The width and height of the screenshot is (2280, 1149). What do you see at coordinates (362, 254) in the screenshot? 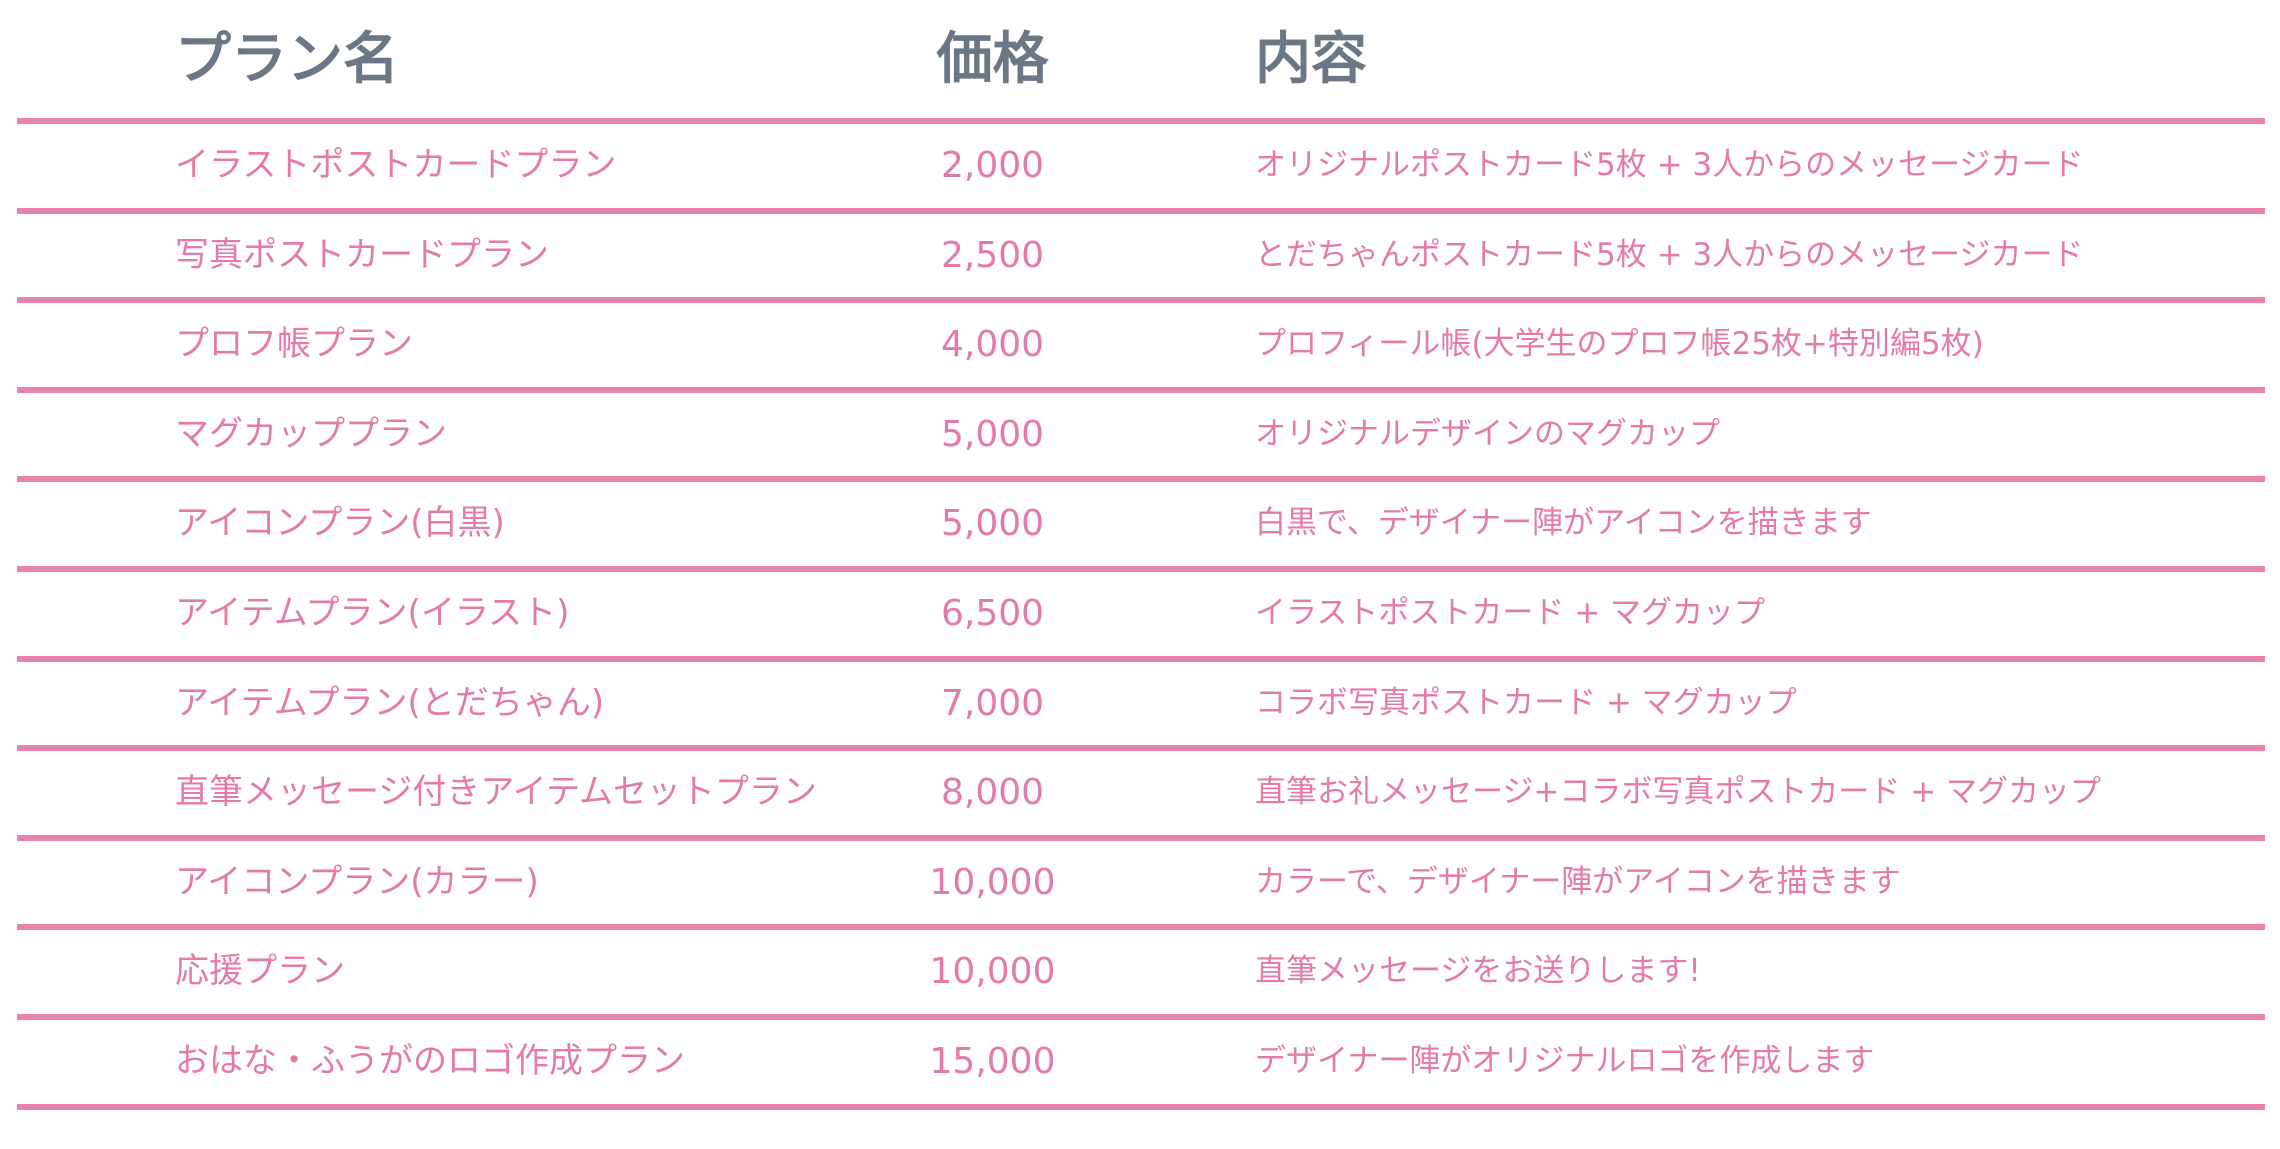
I see `plan-name-cell: 写真ポストカードプラン` at bounding box center [362, 254].